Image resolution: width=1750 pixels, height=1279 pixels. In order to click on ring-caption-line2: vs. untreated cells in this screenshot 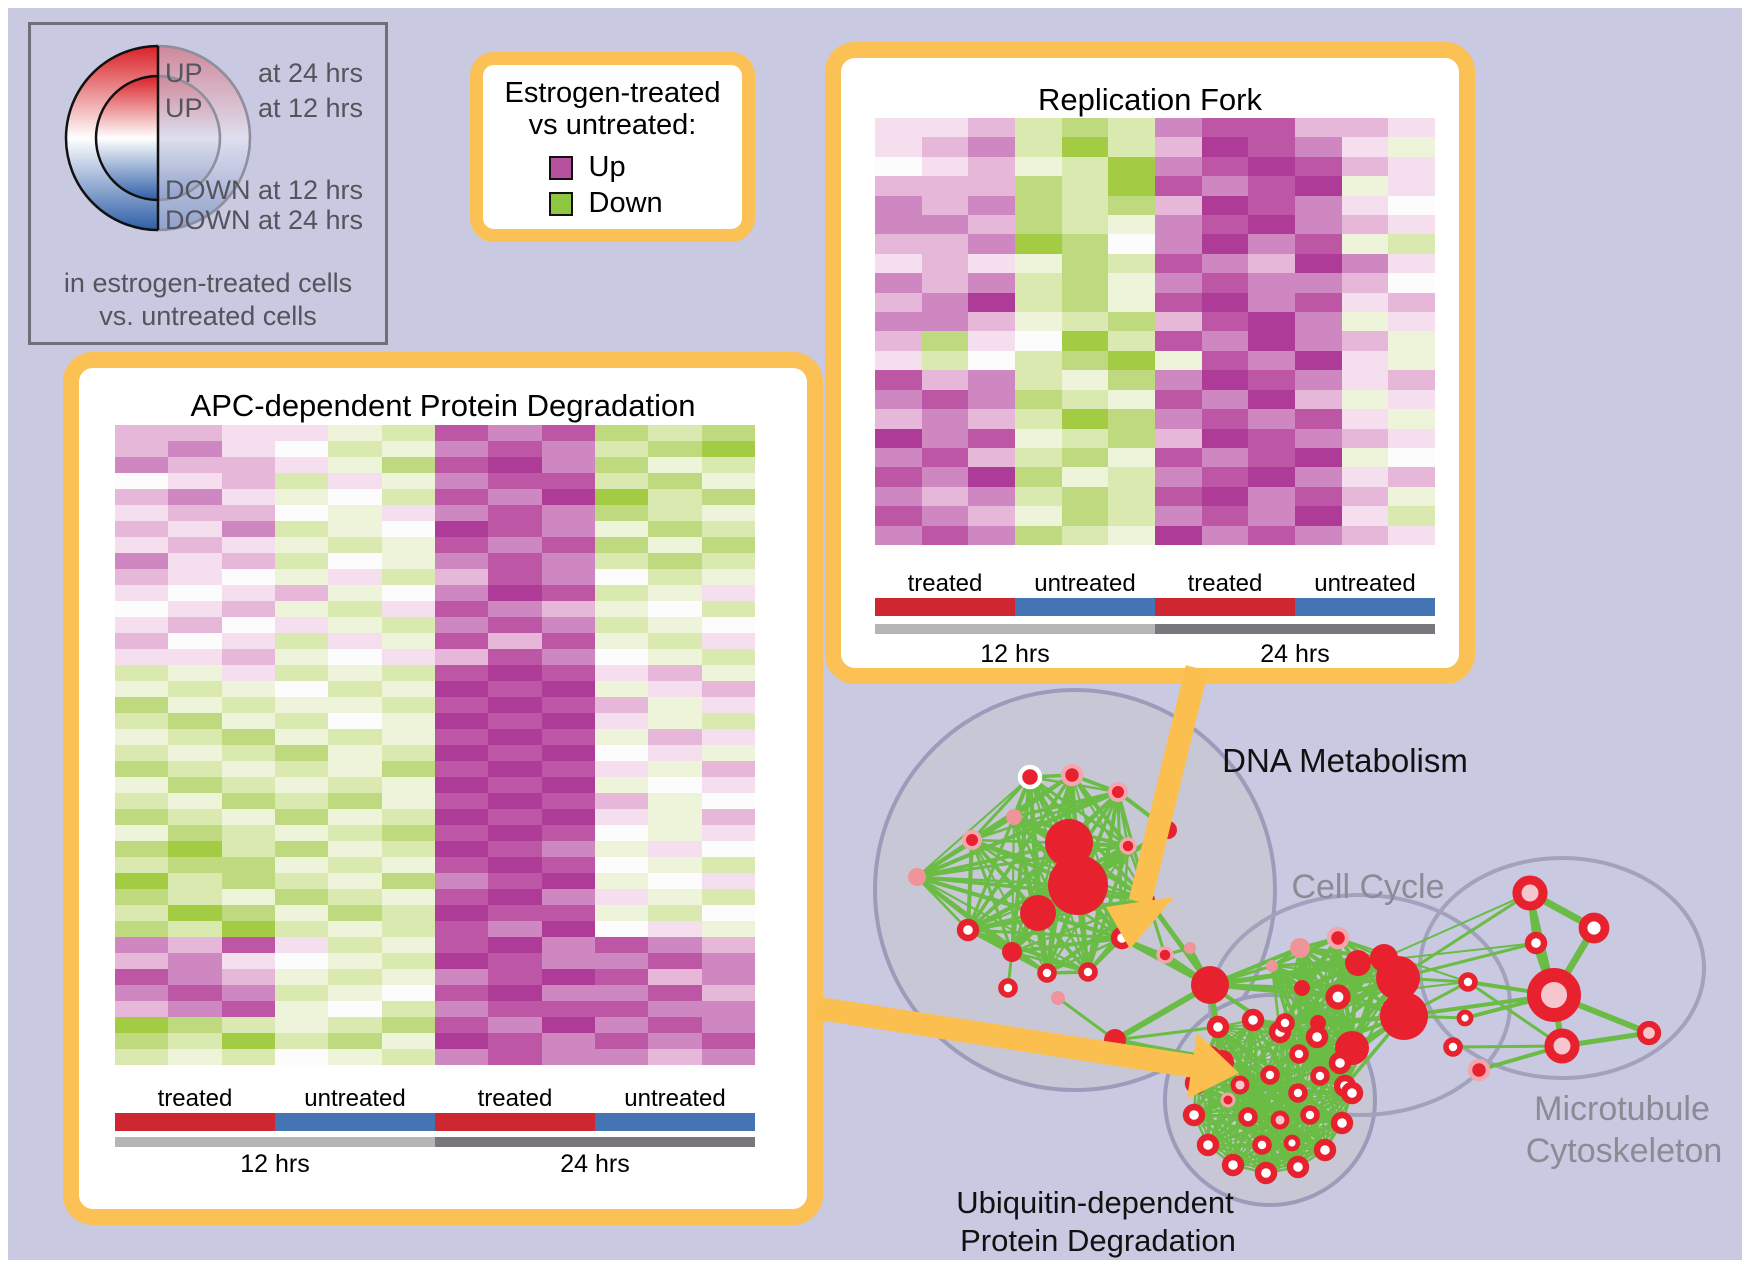, I will do `click(208, 316)`.